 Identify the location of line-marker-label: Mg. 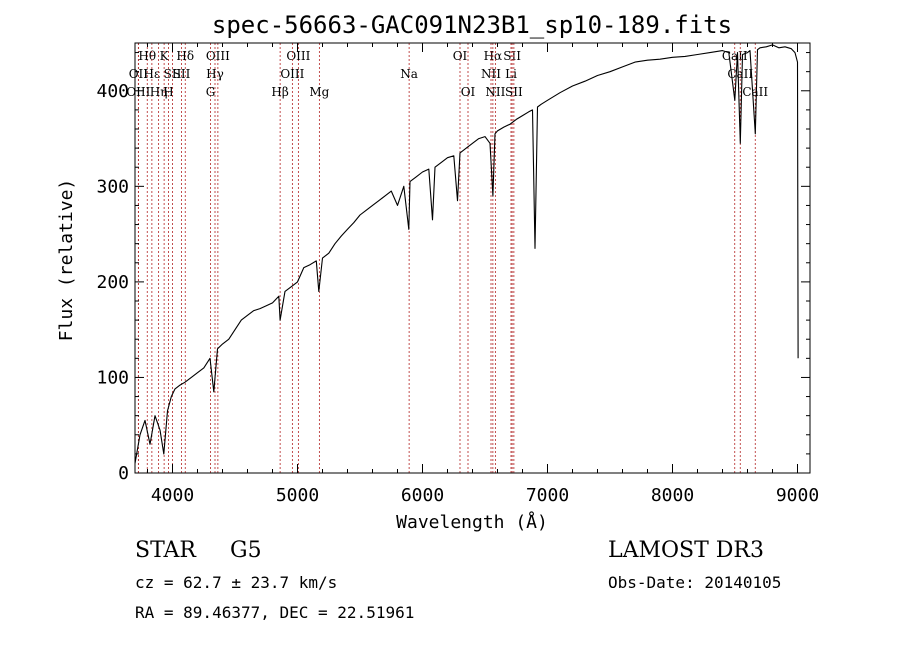
(319, 92).